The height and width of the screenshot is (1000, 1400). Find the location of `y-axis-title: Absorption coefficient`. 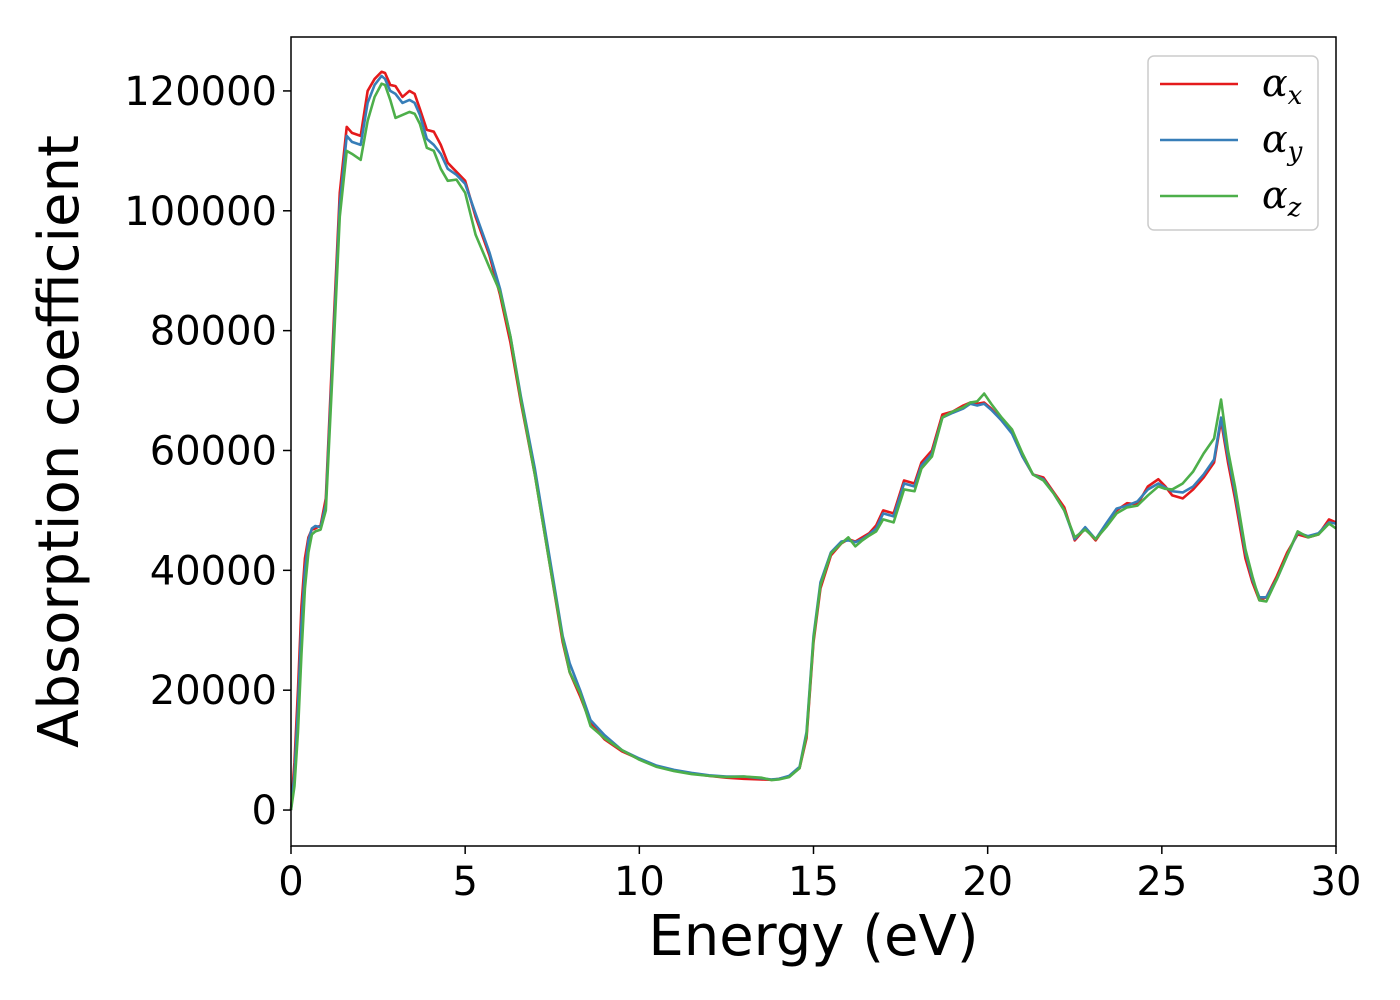

y-axis-title: Absorption coefficient is located at coordinates (59, 441).